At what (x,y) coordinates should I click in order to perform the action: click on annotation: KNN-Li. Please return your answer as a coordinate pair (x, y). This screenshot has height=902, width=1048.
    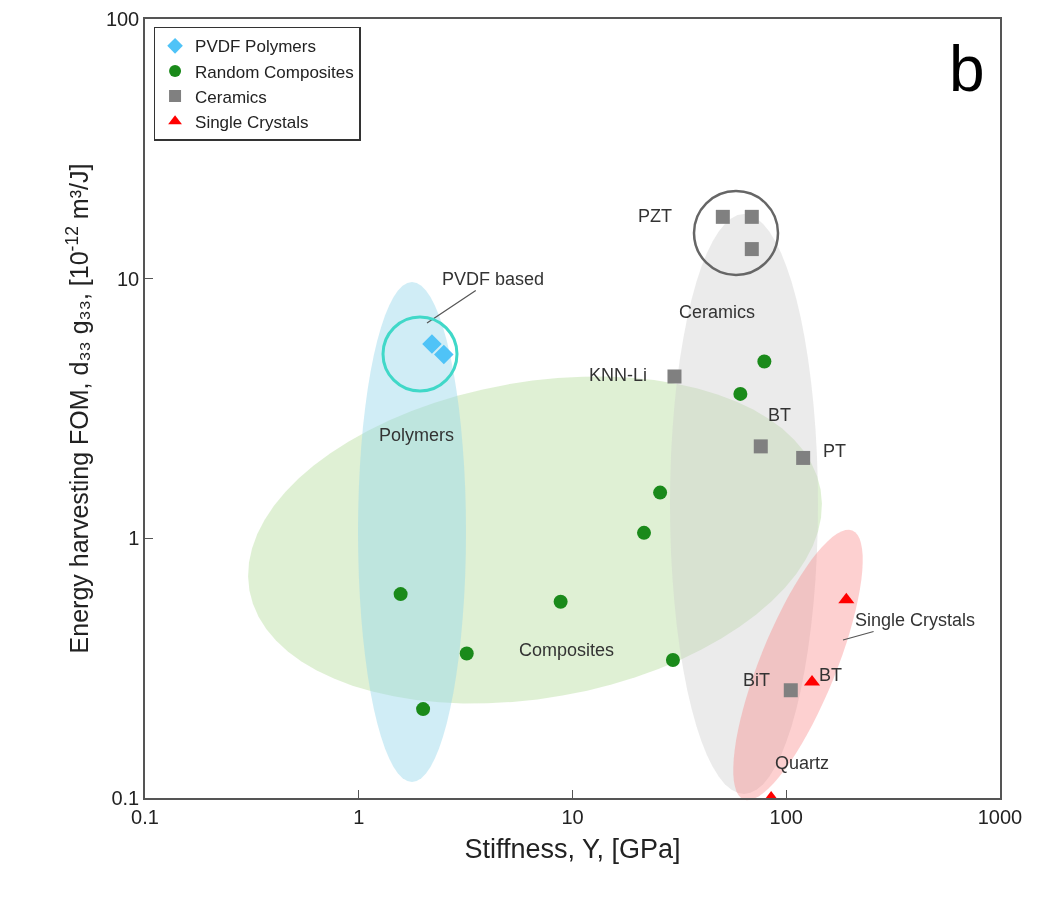
    Looking at the image, I should click on (618, 375).